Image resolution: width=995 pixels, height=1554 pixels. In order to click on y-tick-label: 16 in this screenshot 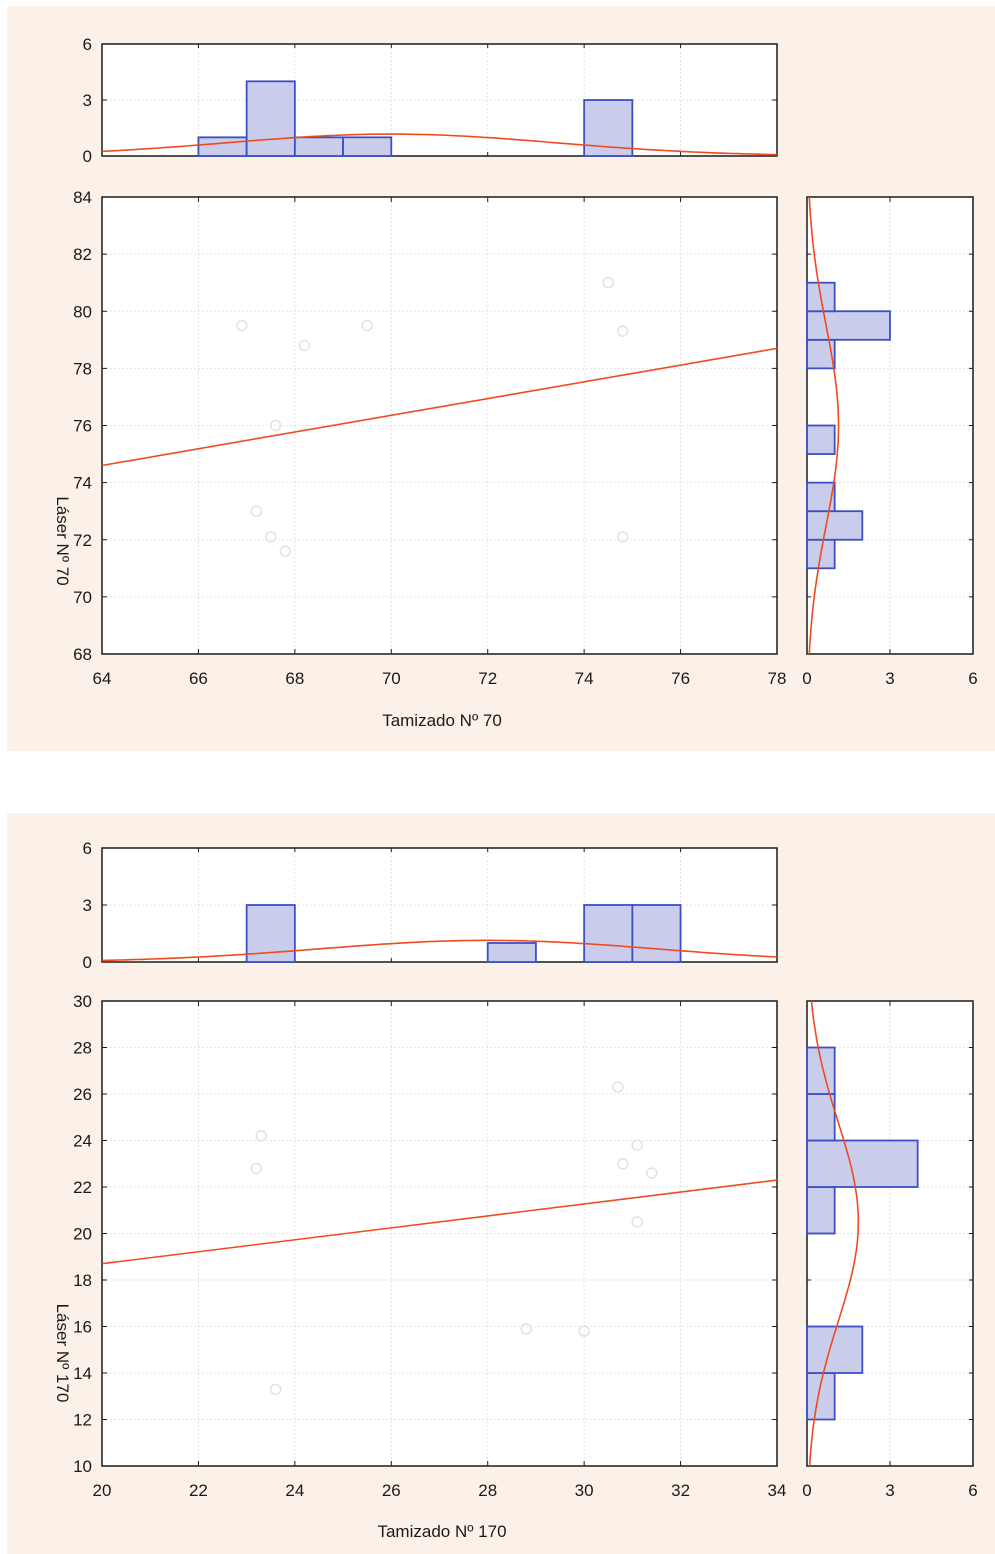, I will do `click(82, 1327)`.